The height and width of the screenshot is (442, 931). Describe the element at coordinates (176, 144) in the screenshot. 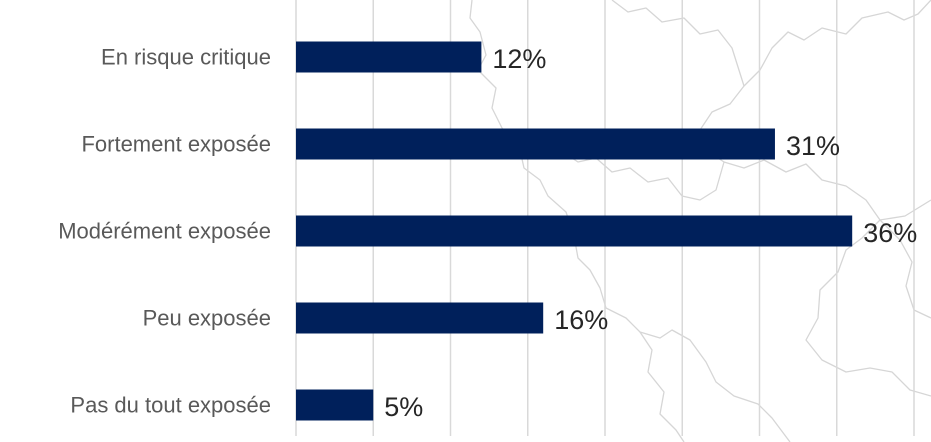

I see `category-label-1: Fortement exposée` at that location.